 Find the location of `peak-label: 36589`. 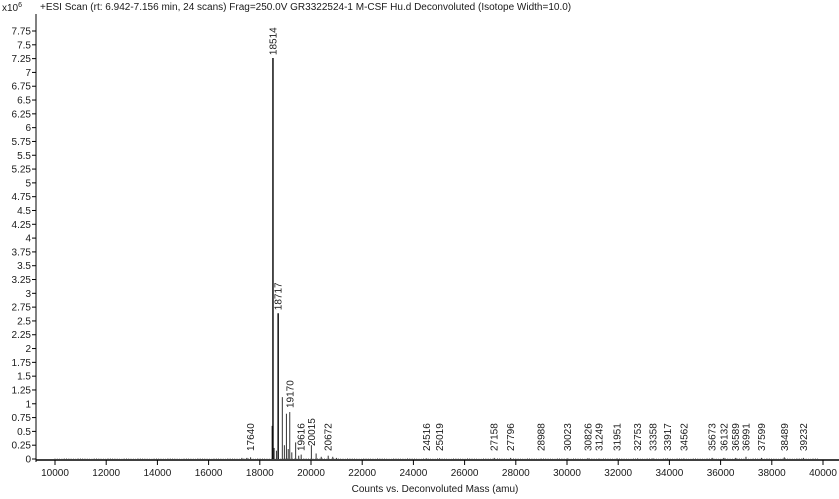

peak-label: 36589 is located at coordinates (736, 437).